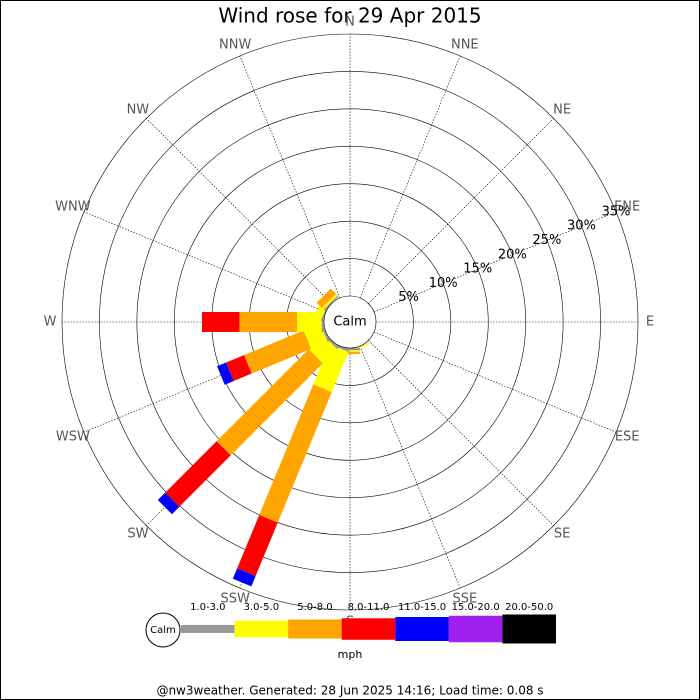 This screenshot has width=700, height=700. What do you see at coordinates (422, 607) in the screenshot?
I see `legend-label: 11.0-15.0` at bounding box center [422, 607].